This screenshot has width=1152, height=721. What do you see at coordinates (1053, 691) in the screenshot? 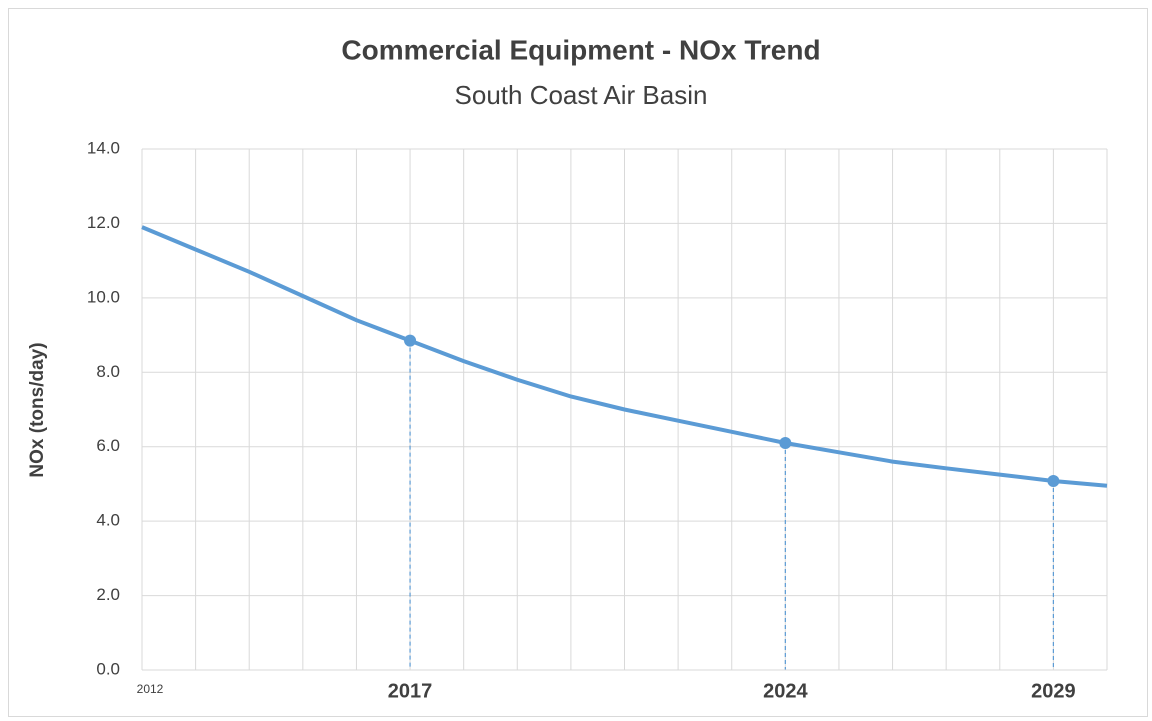
I see `x-tick-label: 2029` at bounding box center [1053, 691].